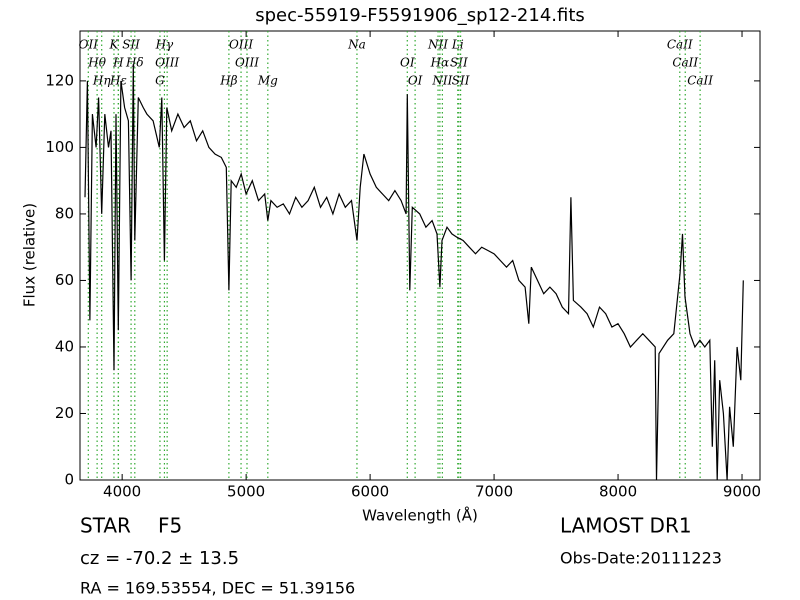 The width and height of the screenshot is (800, 600). I want to click on x-tick-label: 9000, so click(742, 492).